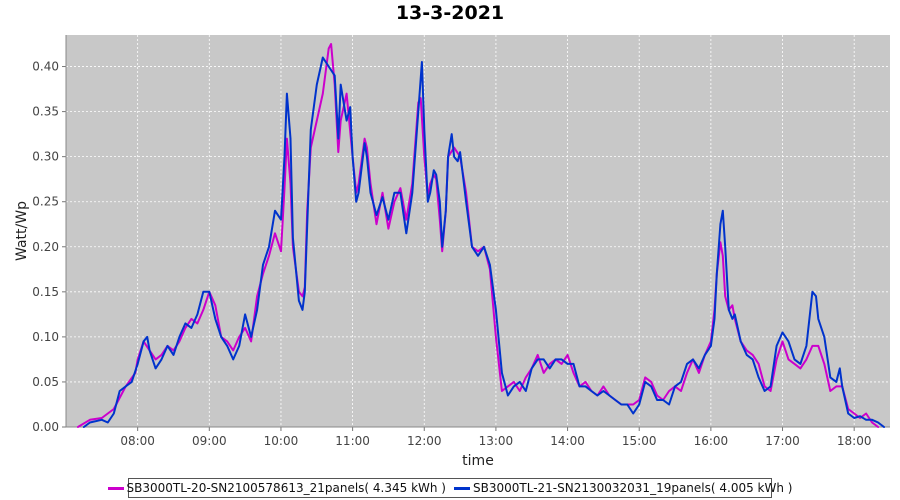 This screenshot has width=900, height=500. I want to click on x-tick-label: 11:00, so click(352, 441).